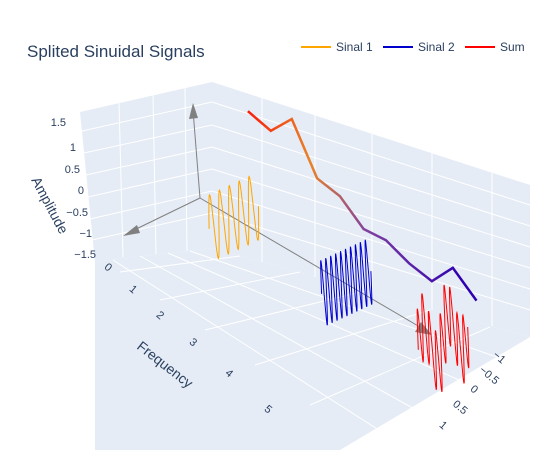  What do you see at coordinates (85, 234) in the screenshot?
I see `z-tick-label: −1` at bounding box center [85, 234].